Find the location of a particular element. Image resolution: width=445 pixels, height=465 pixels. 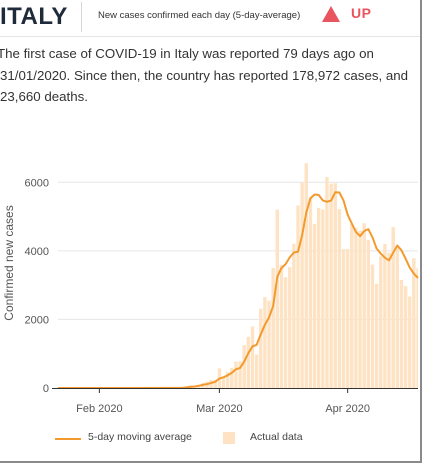

legend-label-moving-average: 5-day moving average is located at coordinates (140, 437).